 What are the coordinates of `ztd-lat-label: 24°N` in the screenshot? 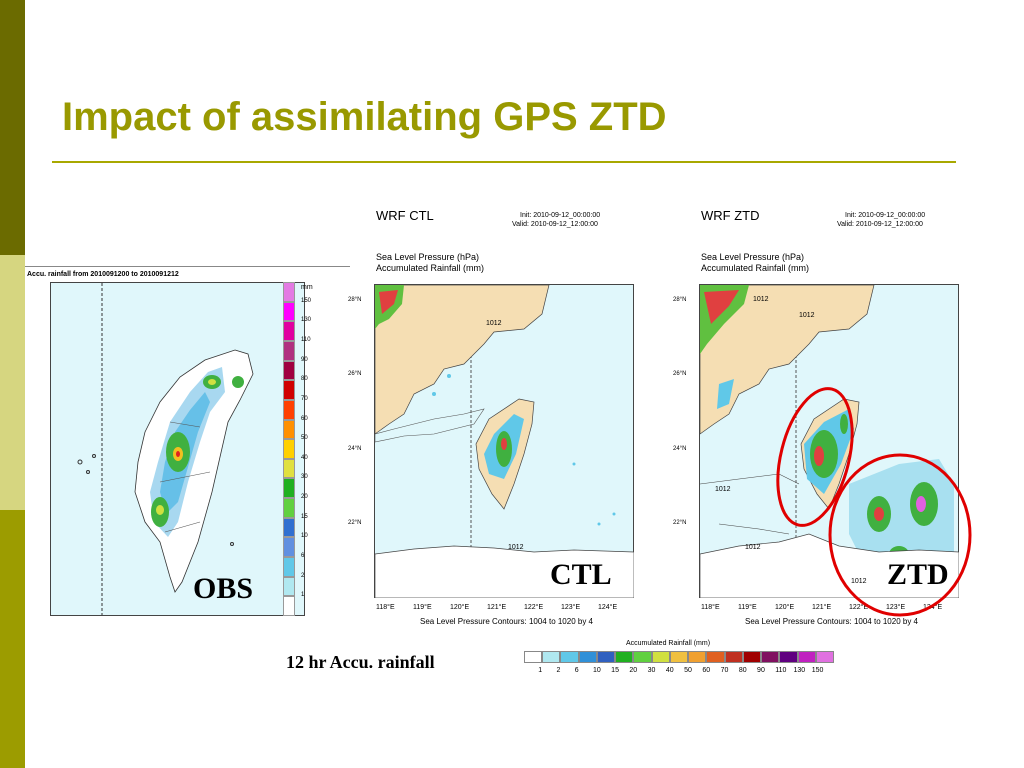 It's located at (680, 449).